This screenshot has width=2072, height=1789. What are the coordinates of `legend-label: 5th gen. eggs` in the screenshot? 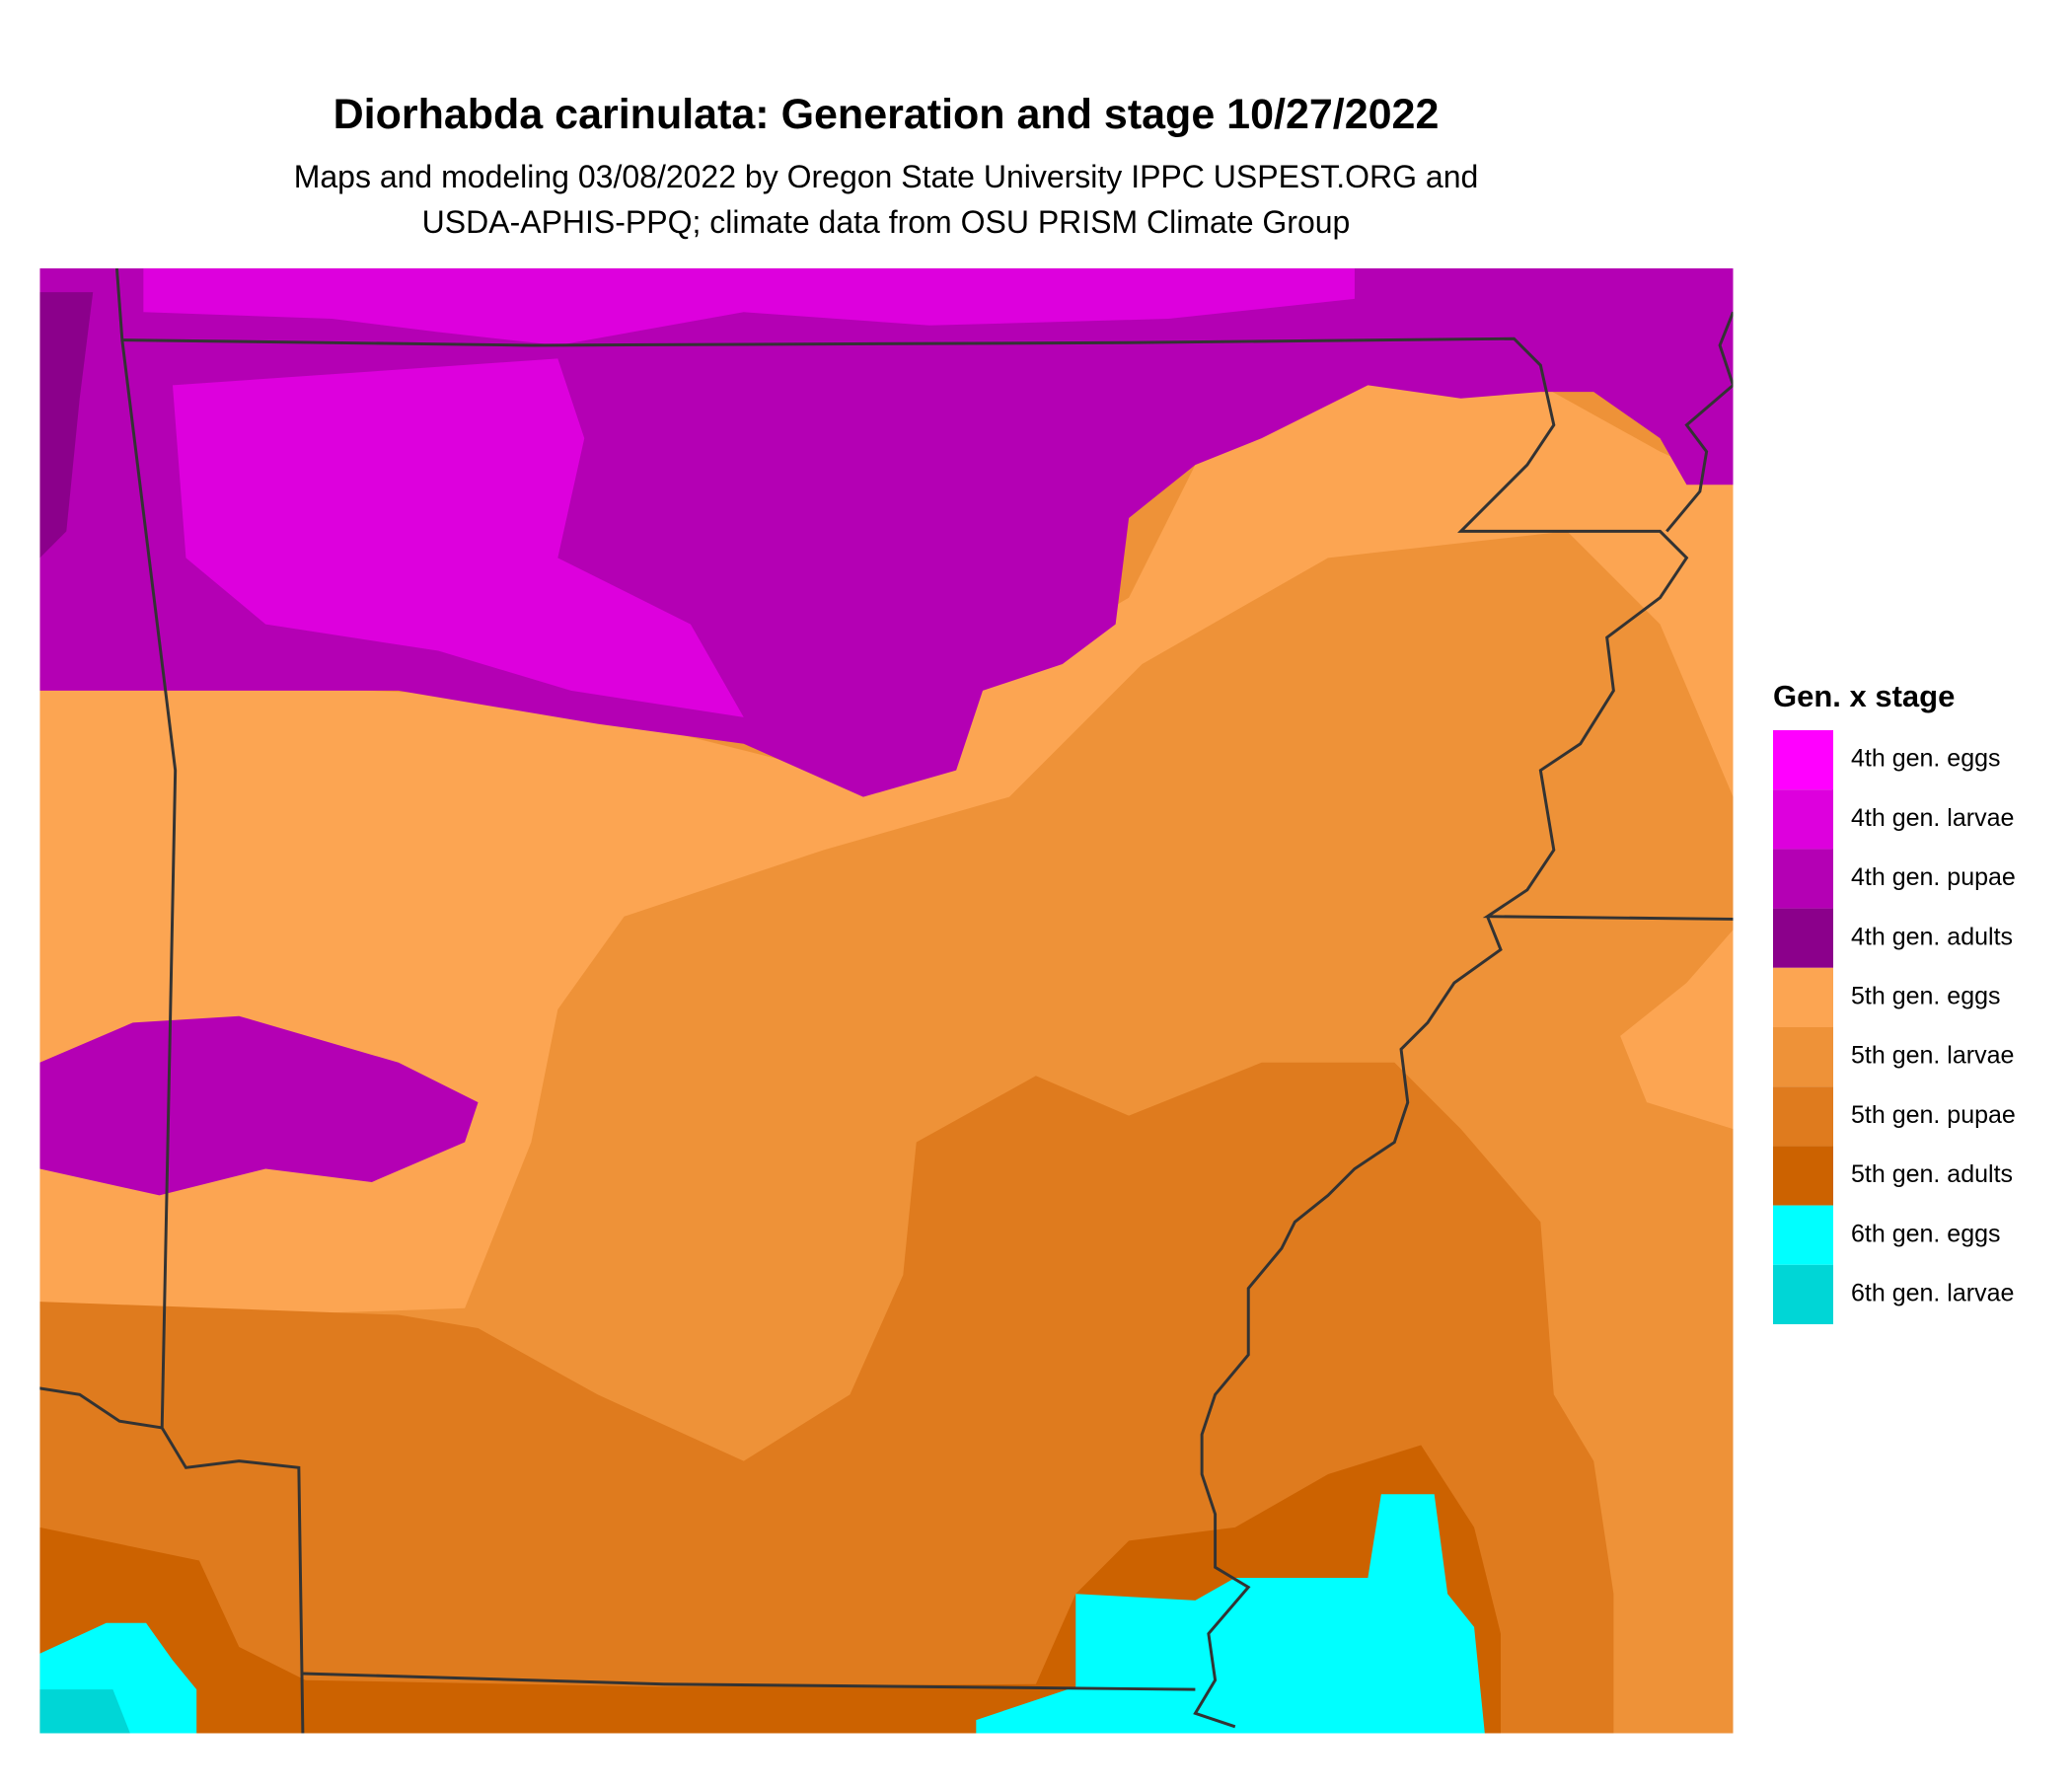 It's located at (1926, 996).